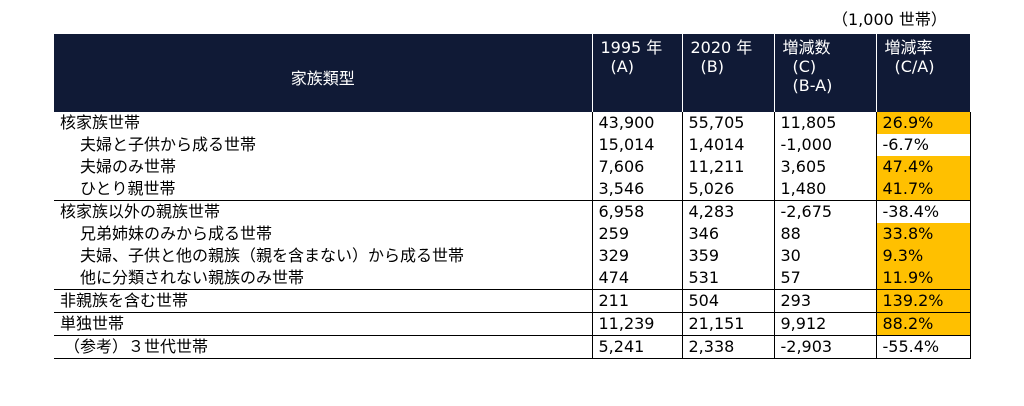  I want to click on table-row: 核家族以外の親族世帯 6,958 4,283 -2,675 -38.4%, so click(512, 211).